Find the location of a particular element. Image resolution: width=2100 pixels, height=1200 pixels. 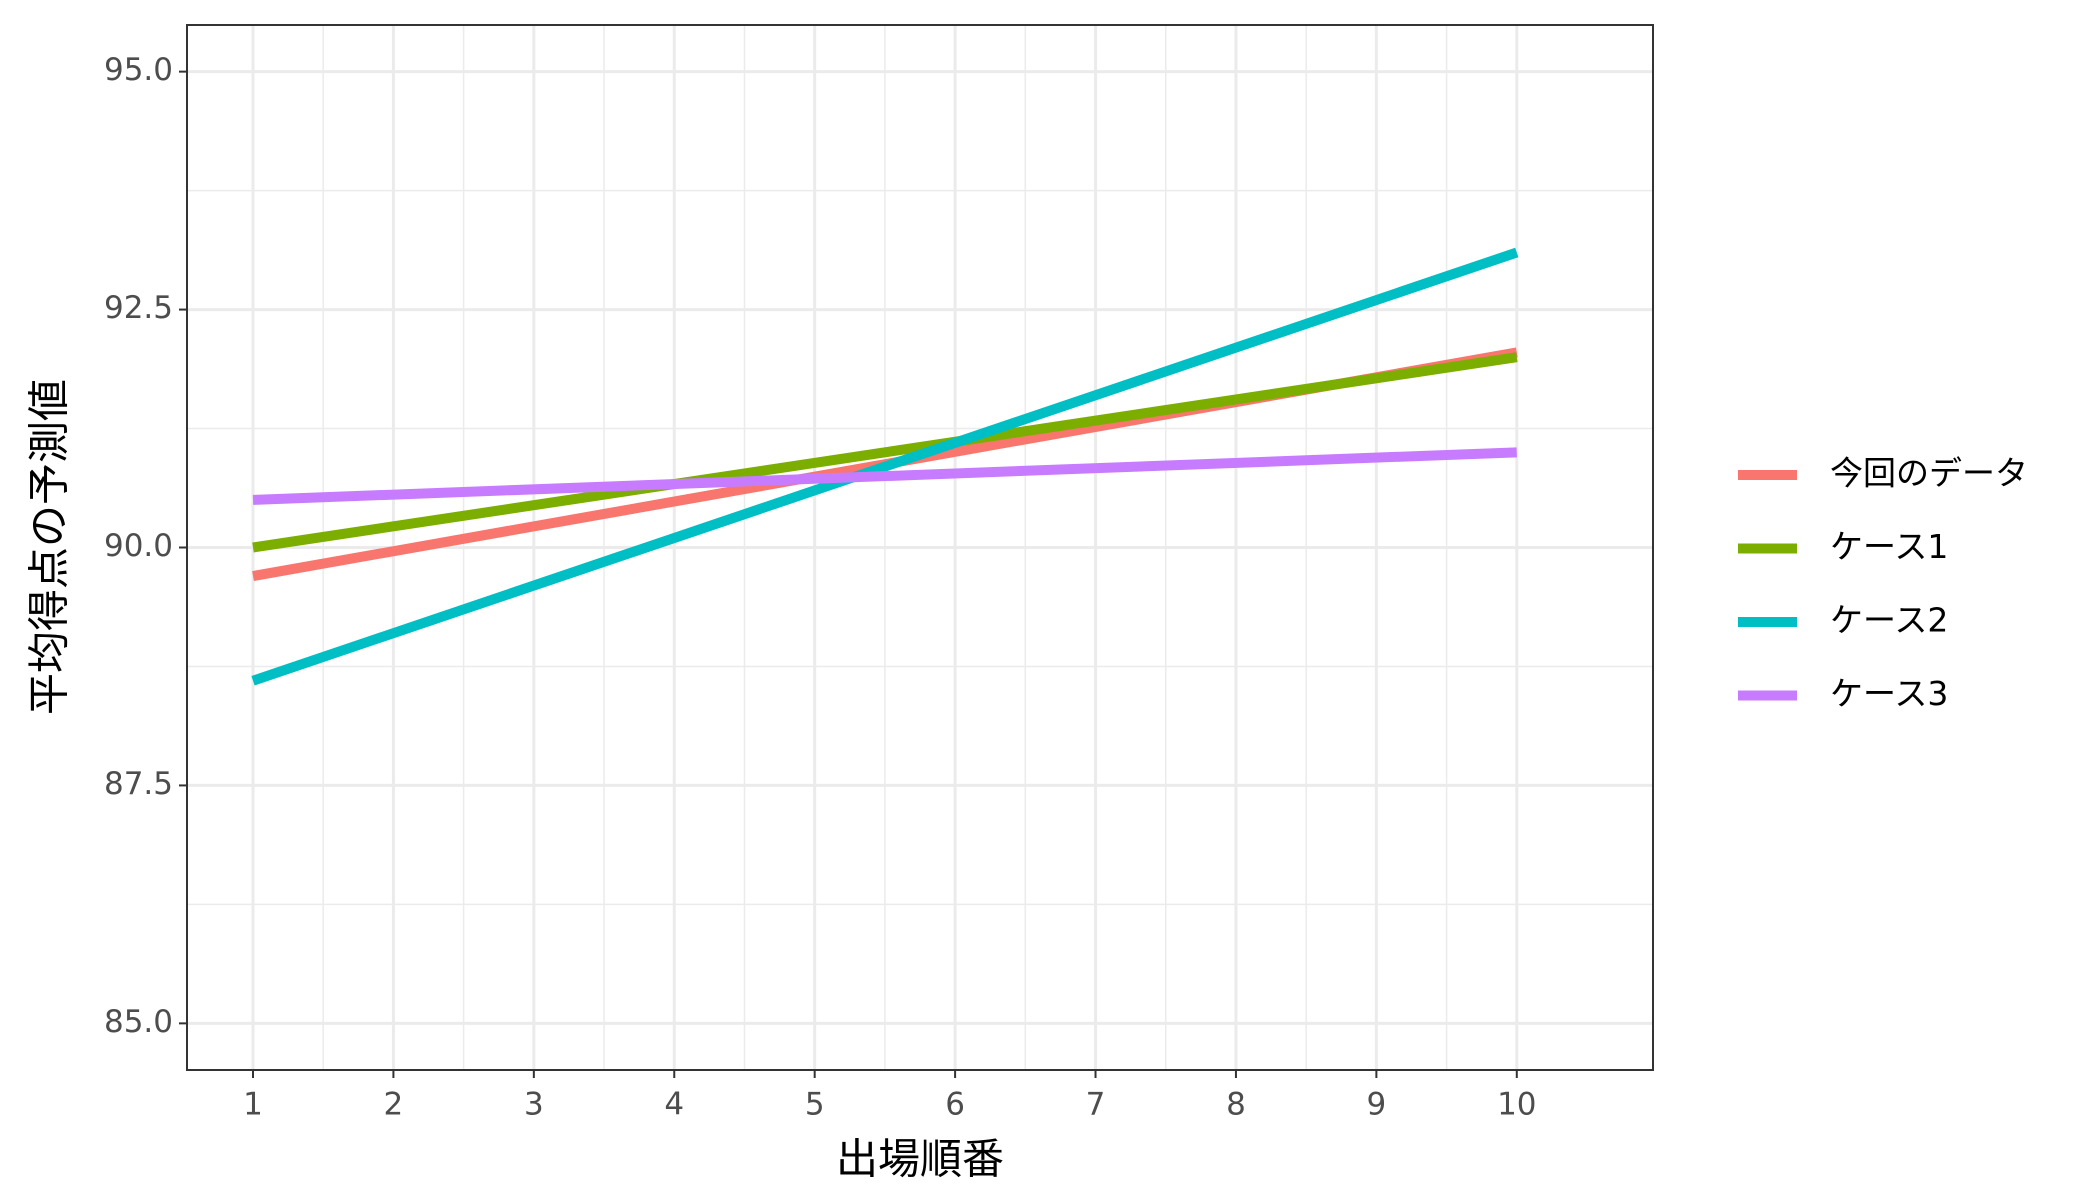

x-tick-label: 6 is located at coordinates (955, 1105).